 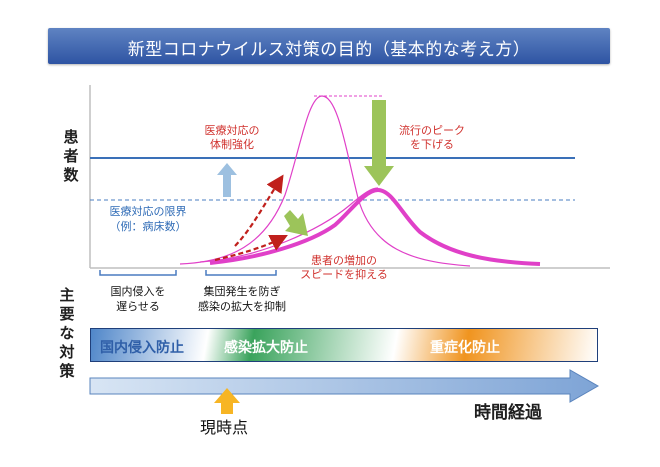 I want to click on measures-label-char: 要, so click(x=67, y=314).